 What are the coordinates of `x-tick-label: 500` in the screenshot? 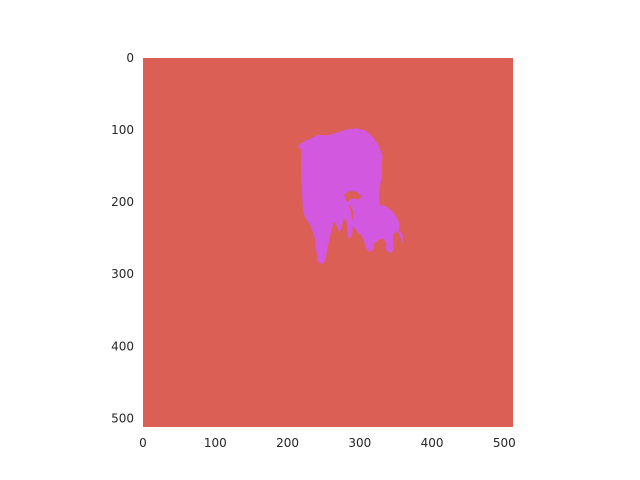 It's located at (504, 443).